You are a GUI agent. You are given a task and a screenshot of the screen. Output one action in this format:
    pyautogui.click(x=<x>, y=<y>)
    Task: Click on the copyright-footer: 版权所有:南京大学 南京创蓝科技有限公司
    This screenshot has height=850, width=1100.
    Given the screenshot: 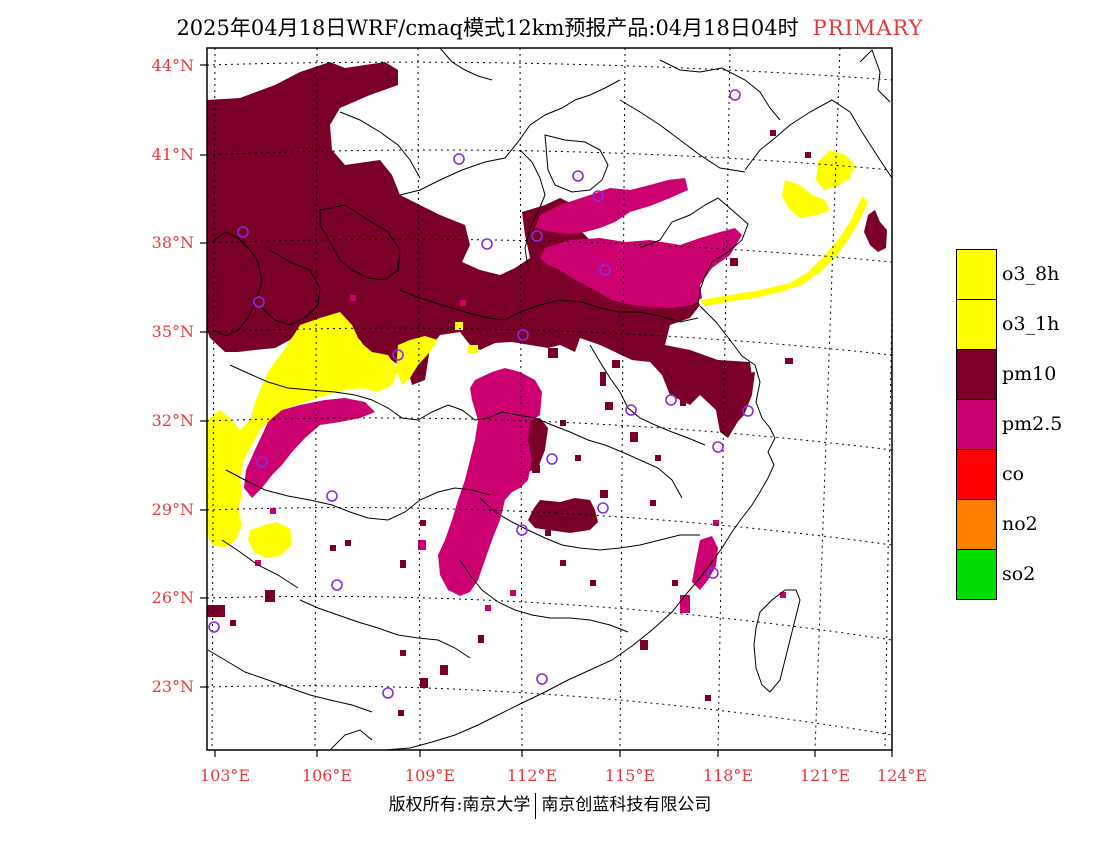 What is the action you would take?
    pyautogui.click(x=550, y=804)
    